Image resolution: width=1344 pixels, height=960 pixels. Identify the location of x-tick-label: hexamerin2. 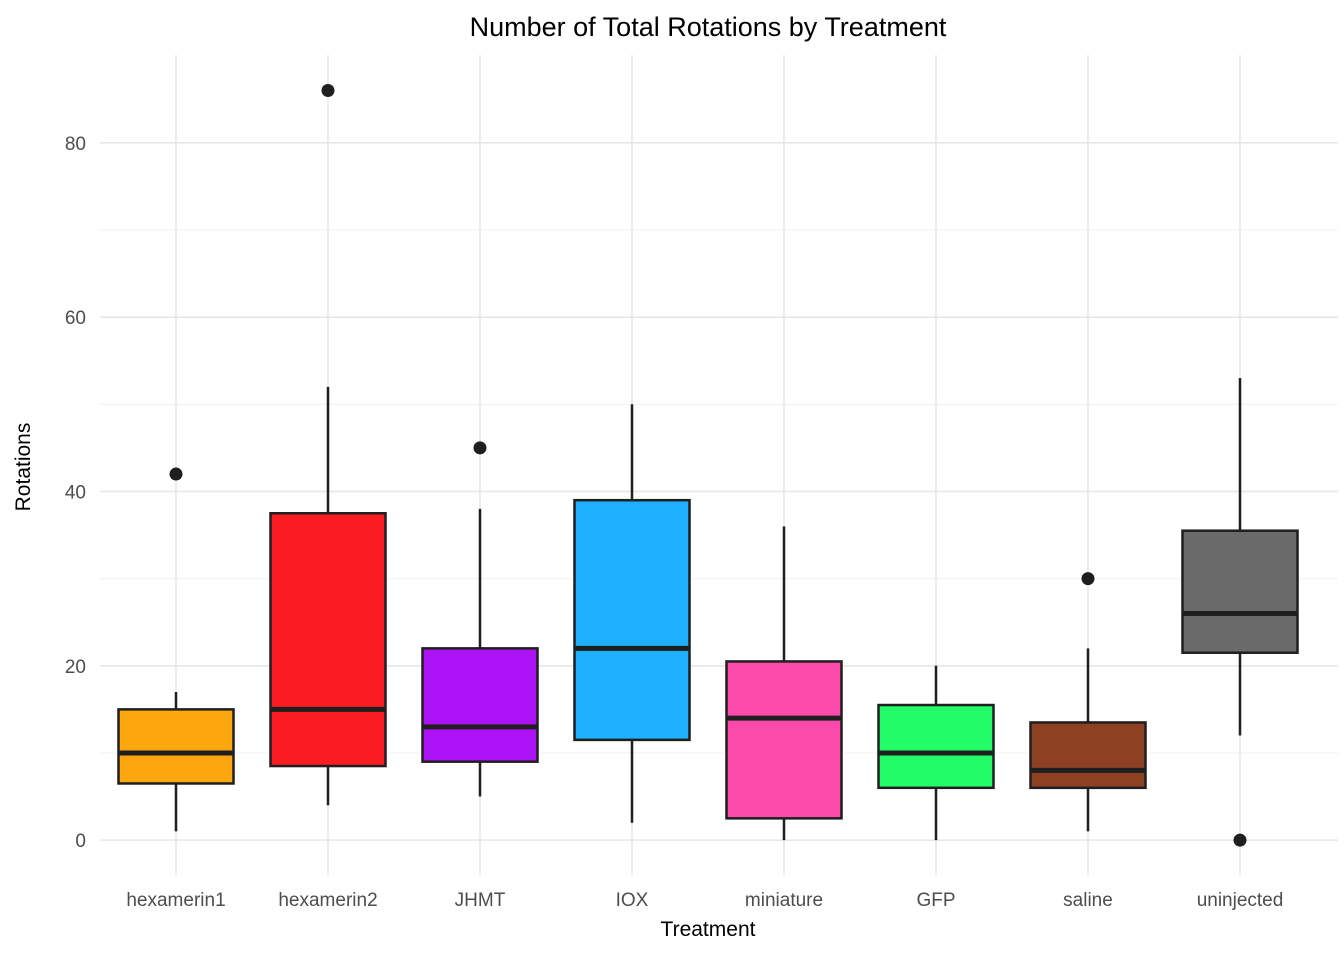
(327, 900).